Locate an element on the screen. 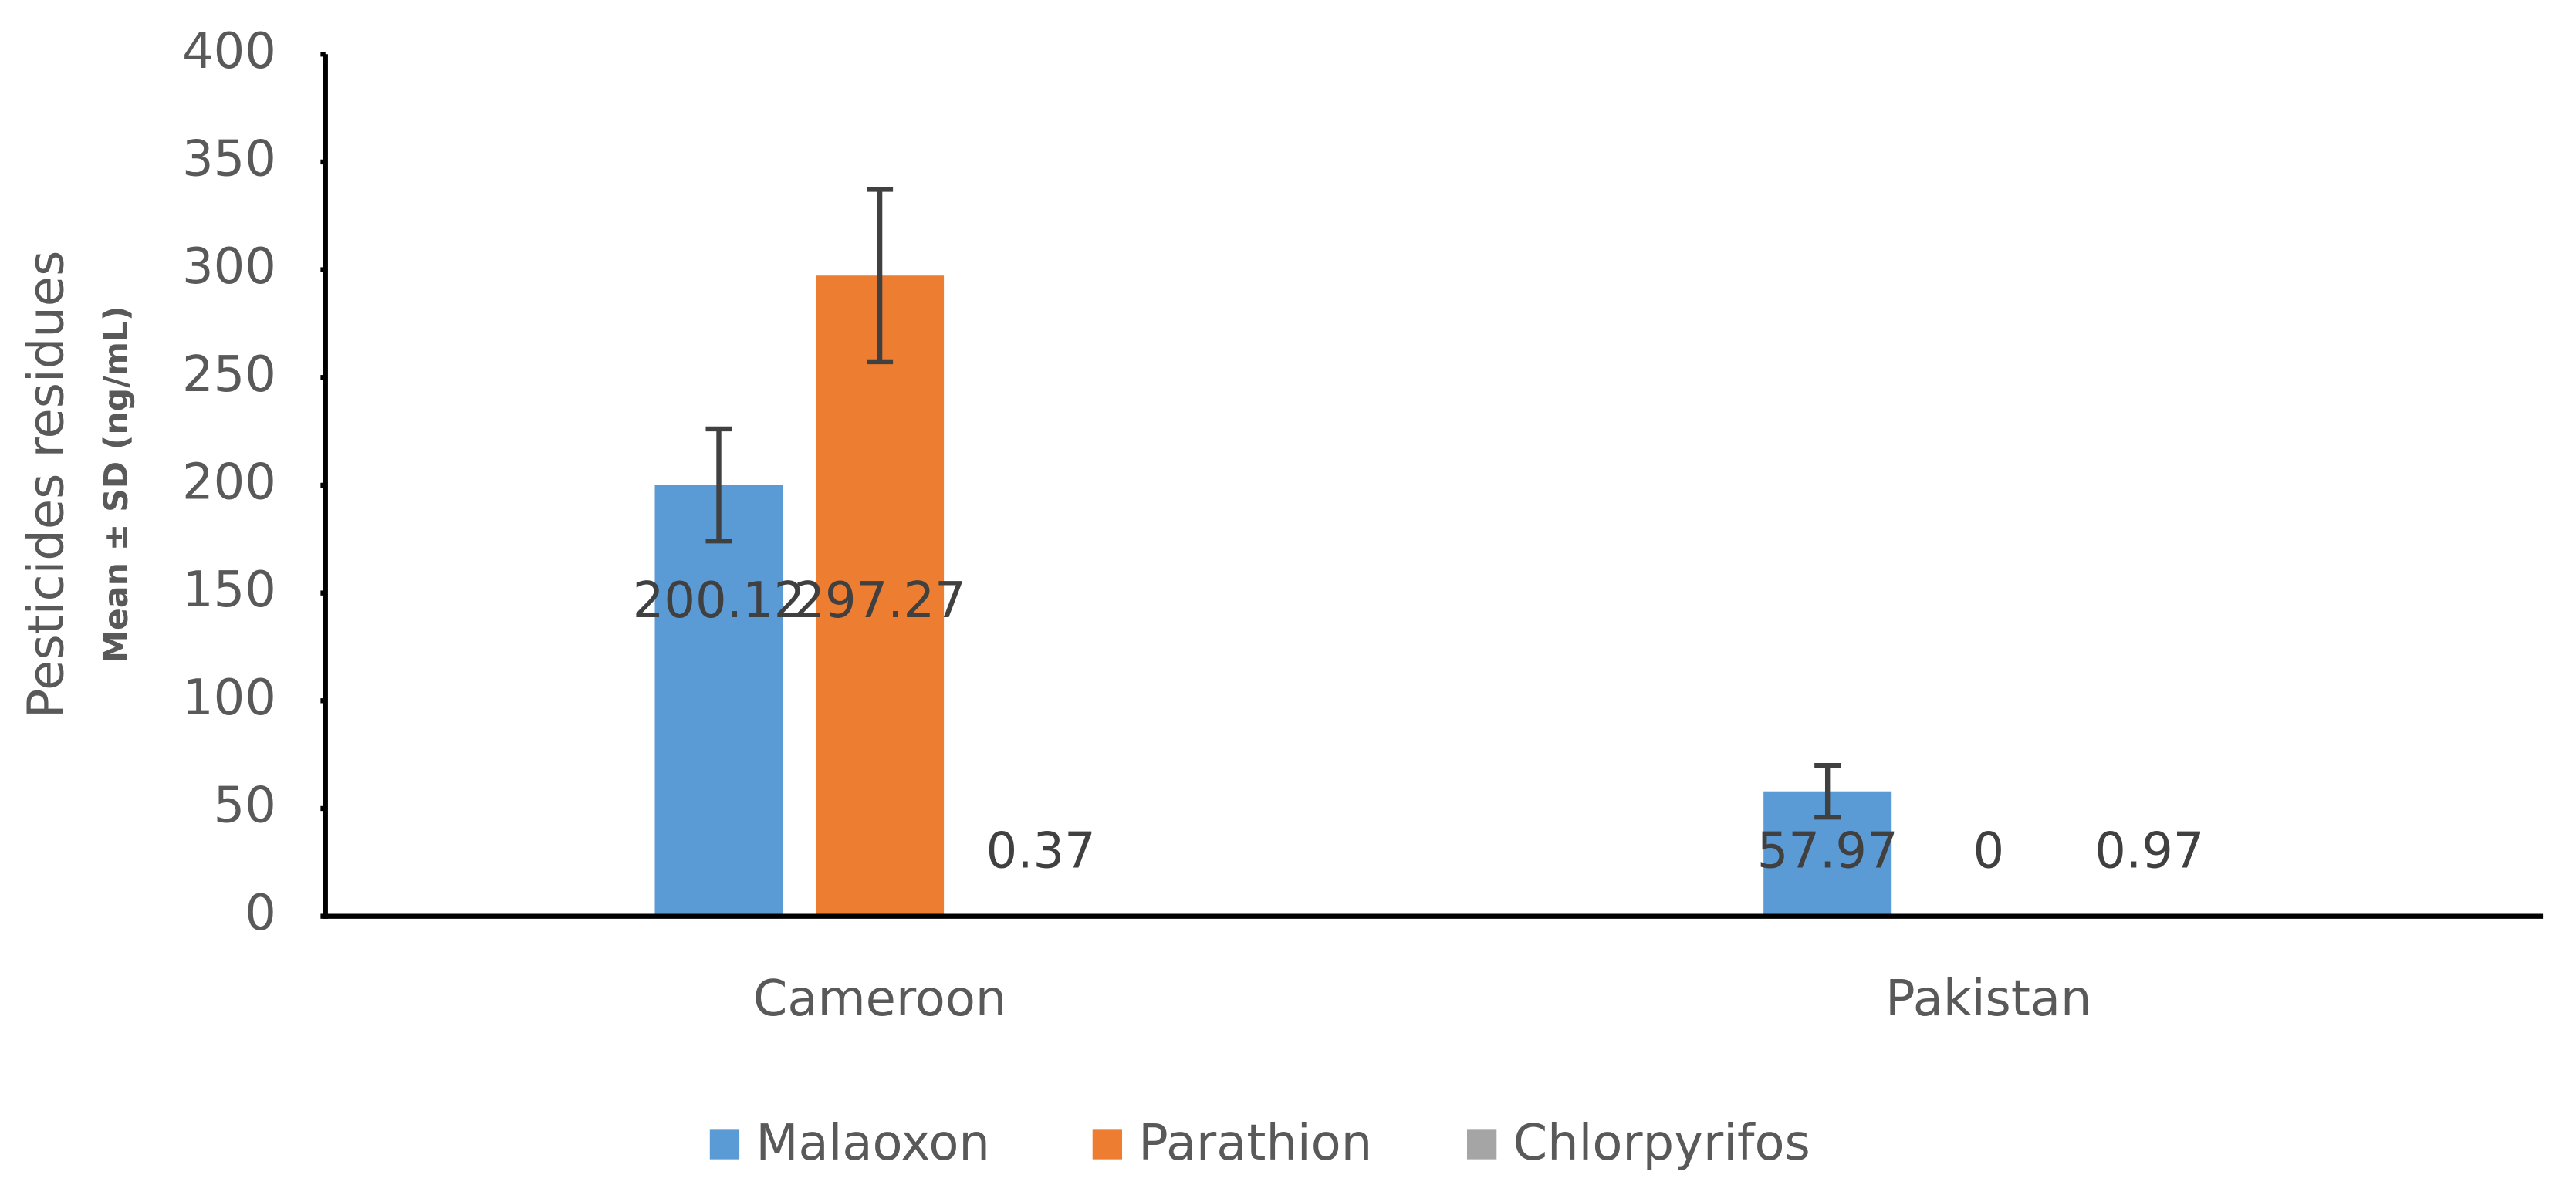  y-tick-label: 400 is located at coordinates (229, 51).